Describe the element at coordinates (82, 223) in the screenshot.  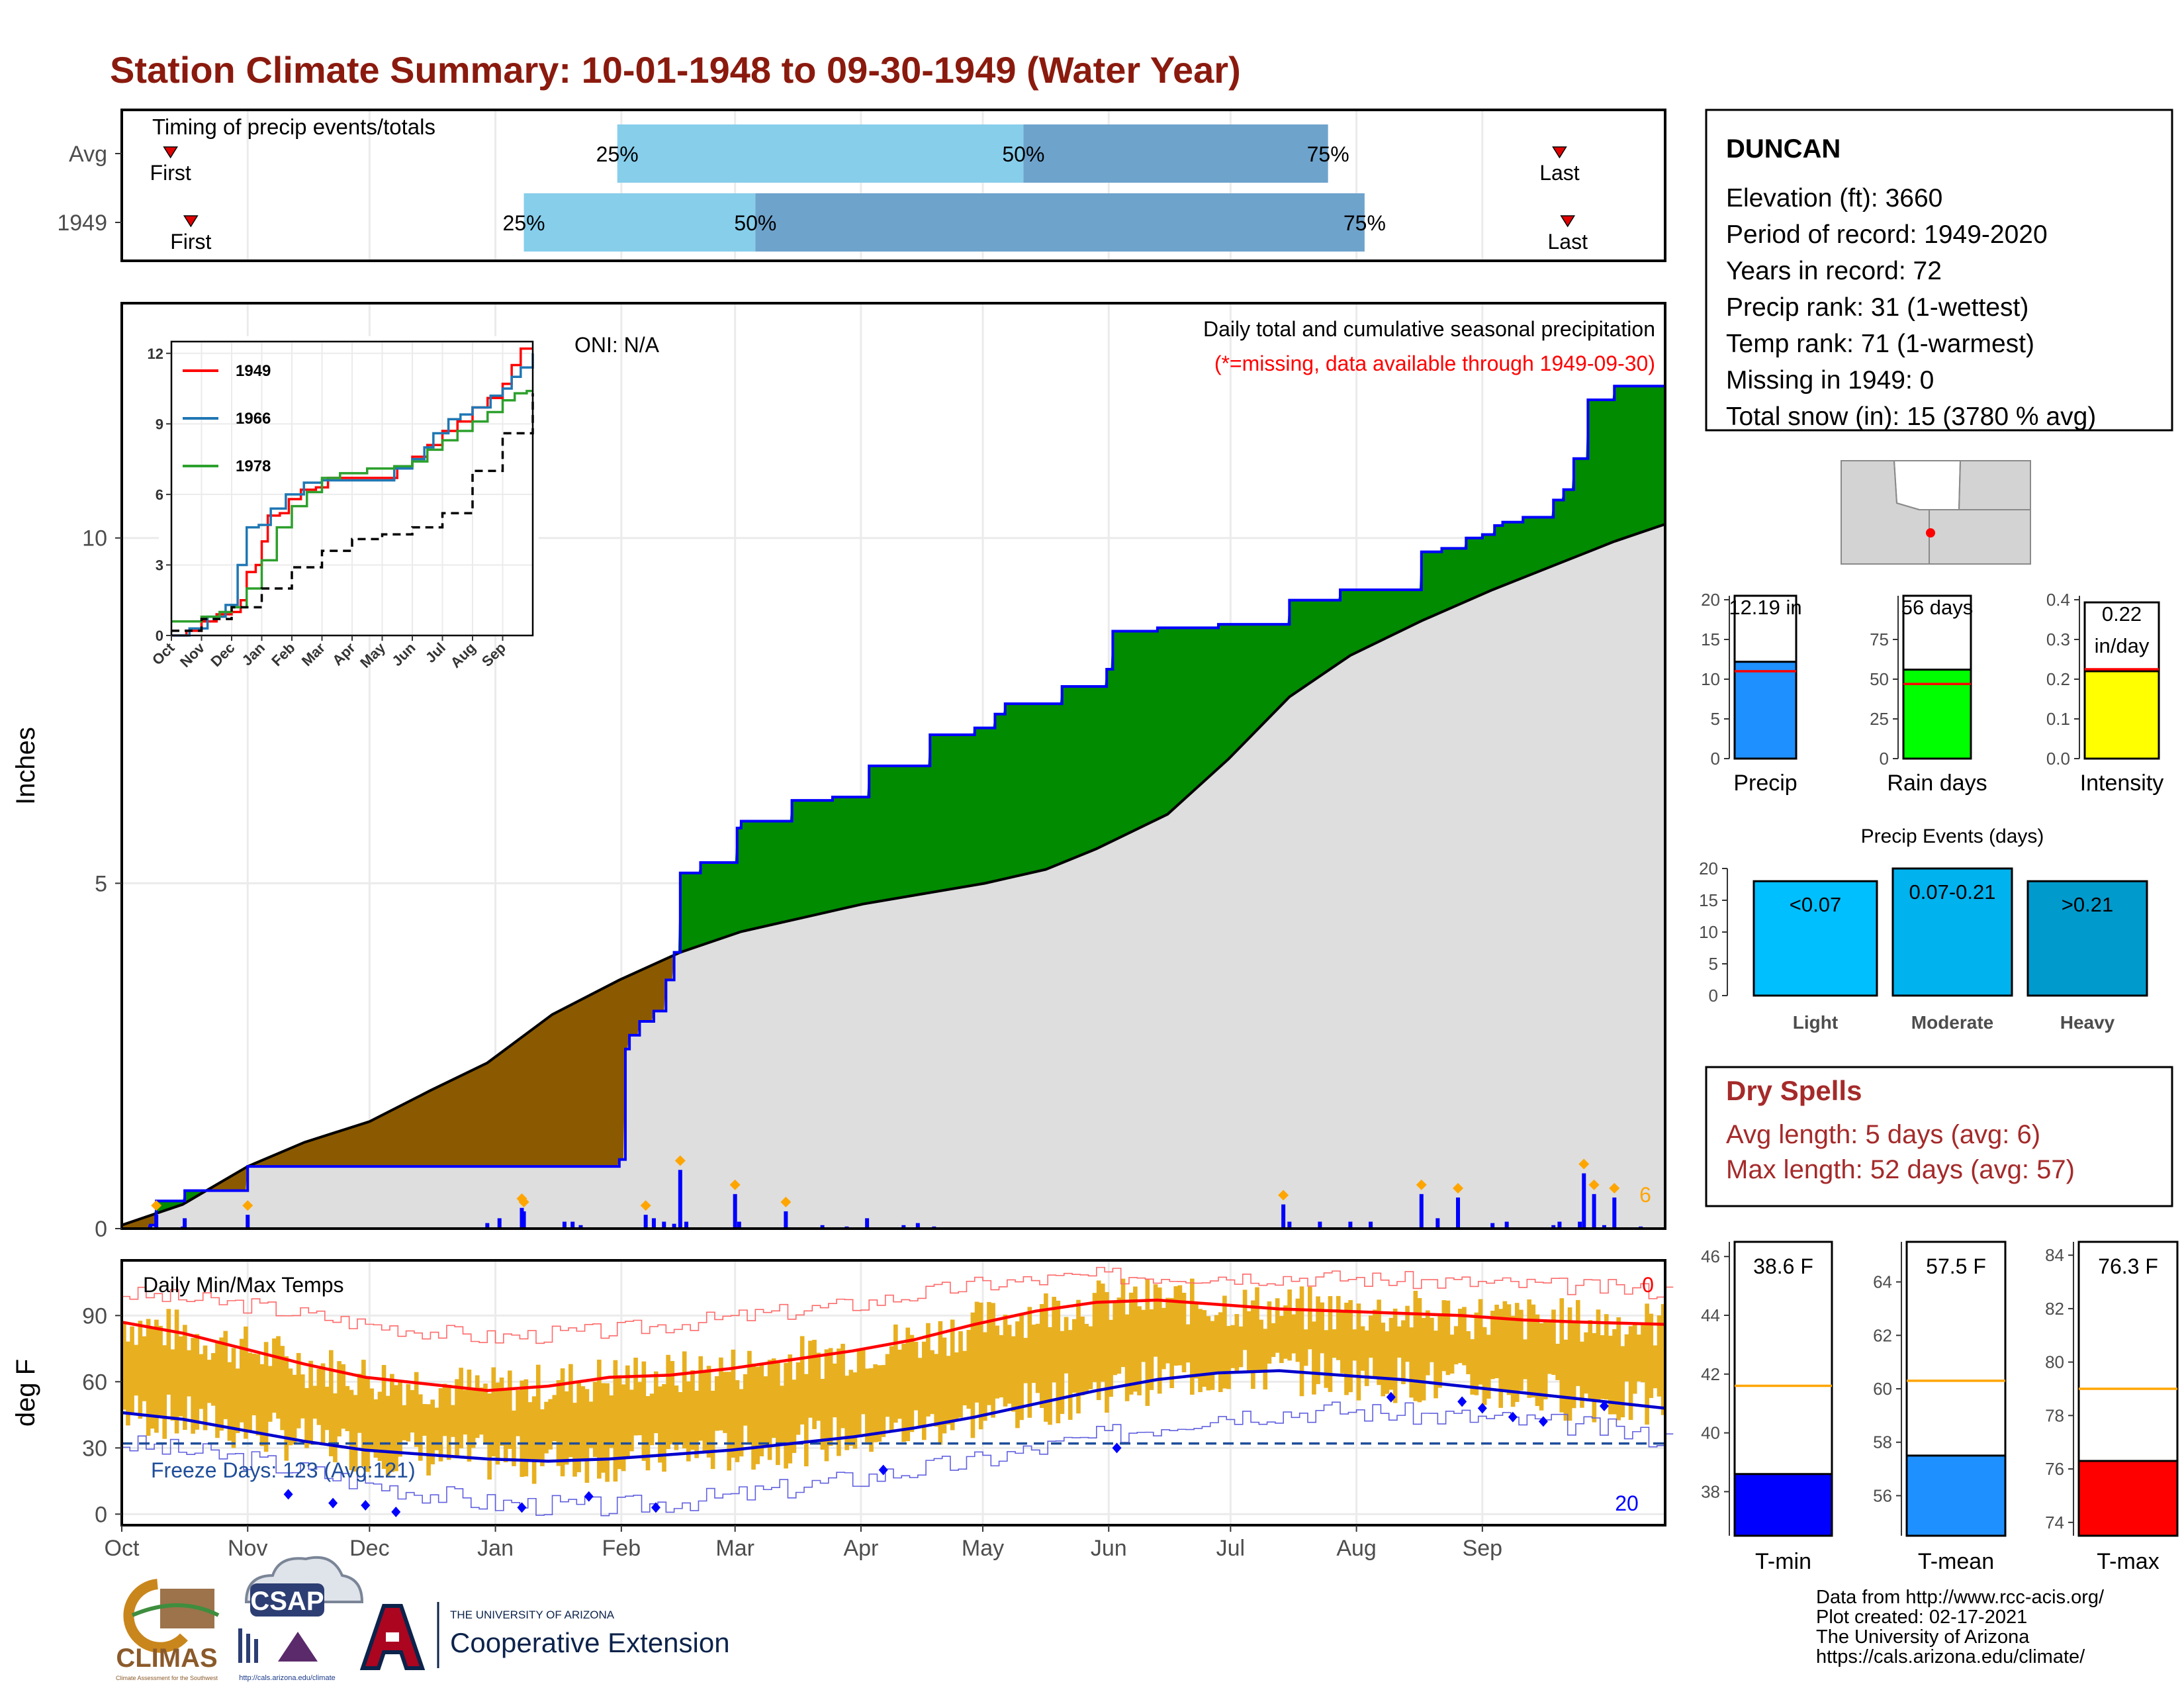
I see `timing-row-label-year: 1949` at that location.